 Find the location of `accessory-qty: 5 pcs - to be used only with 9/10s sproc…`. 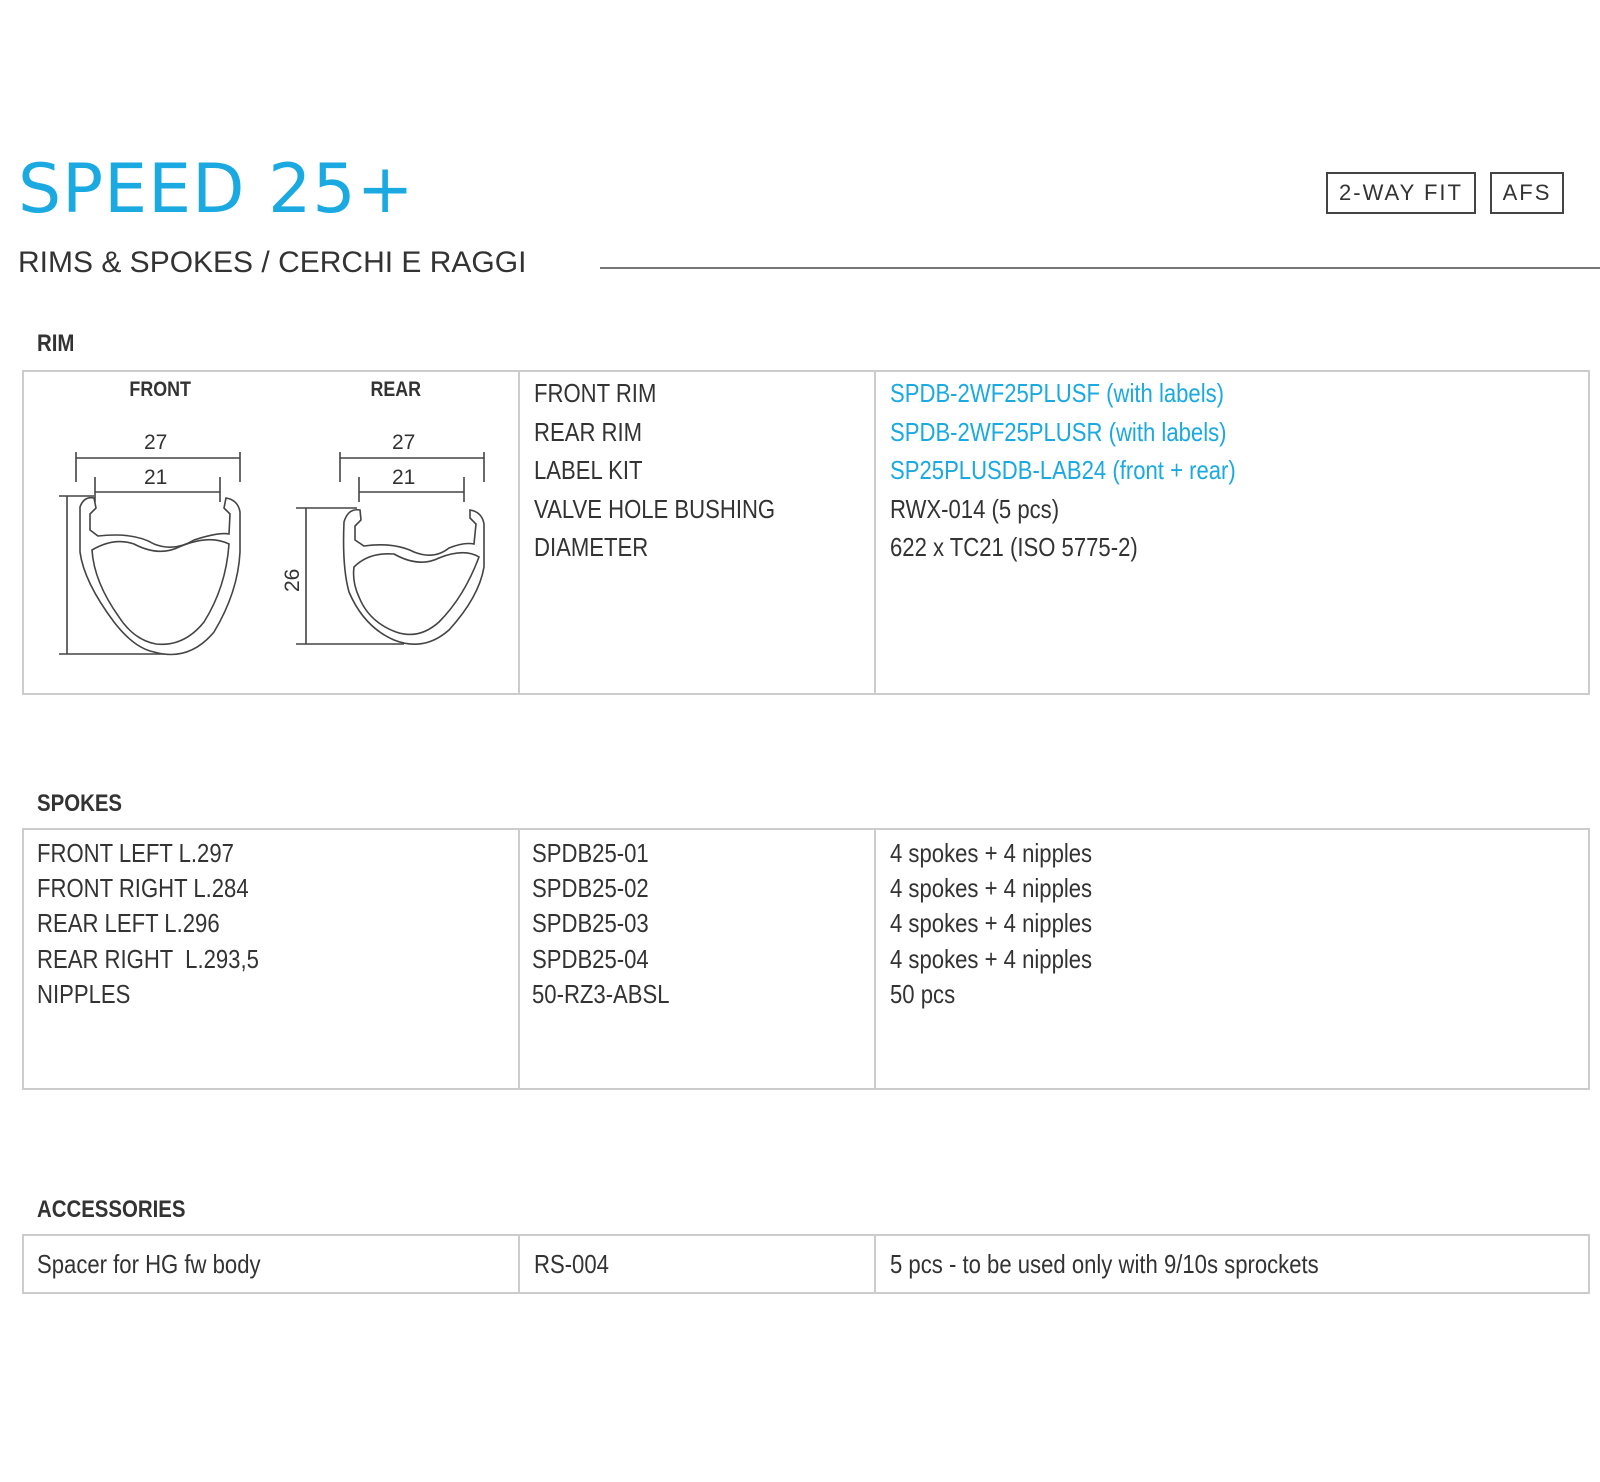

accessory-qty: 5 pcs - to be used only with 9/10s sproc… is located at coordinates (1104, 1264).